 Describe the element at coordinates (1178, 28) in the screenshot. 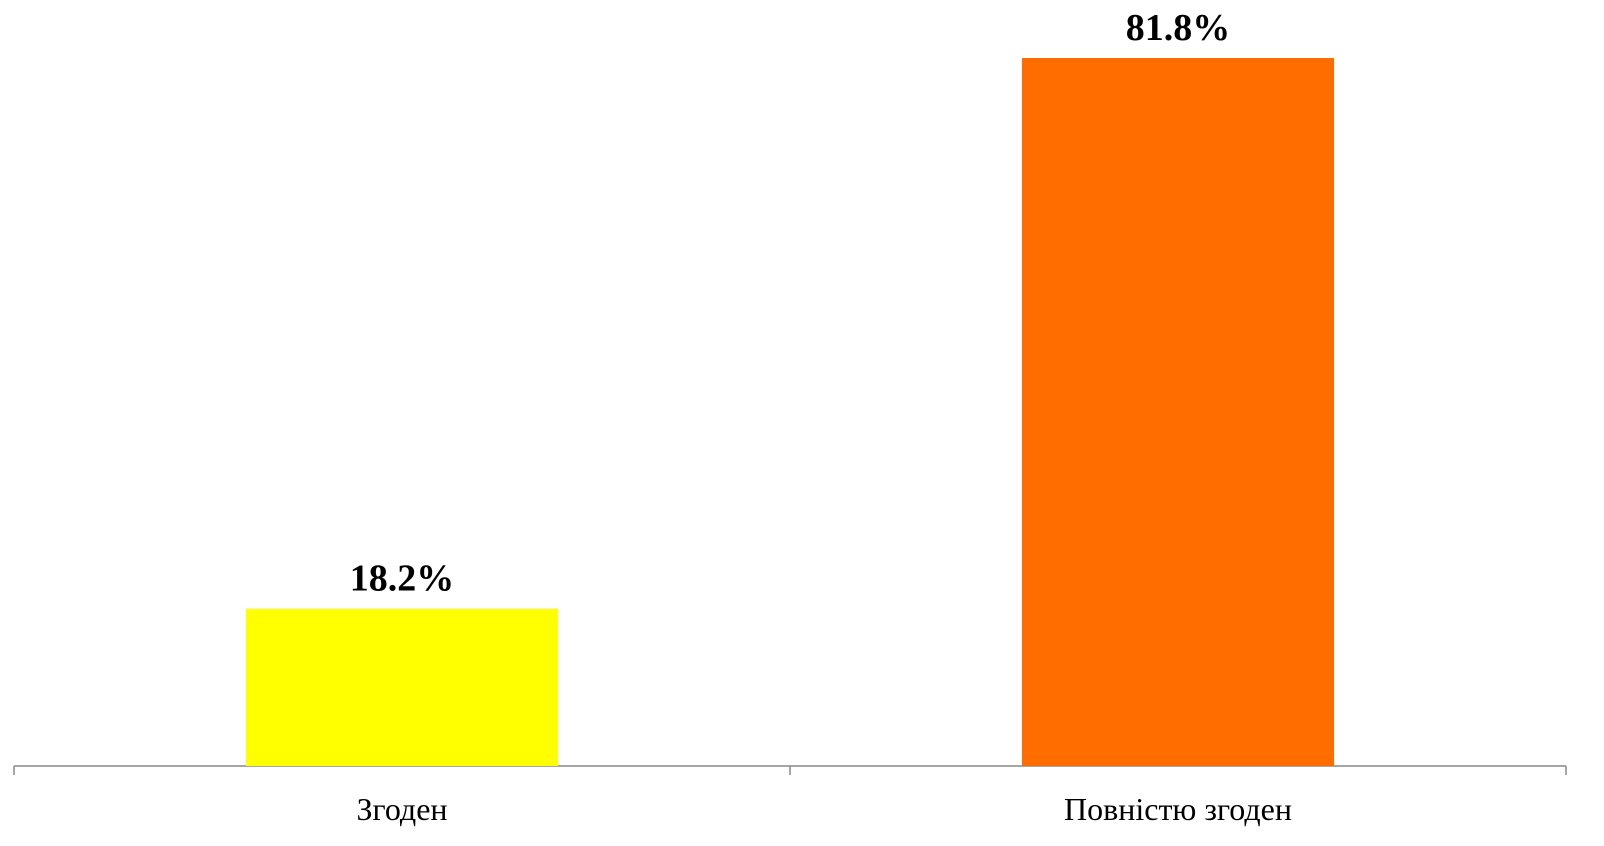

I see `value-label: 81.8%` at that location.